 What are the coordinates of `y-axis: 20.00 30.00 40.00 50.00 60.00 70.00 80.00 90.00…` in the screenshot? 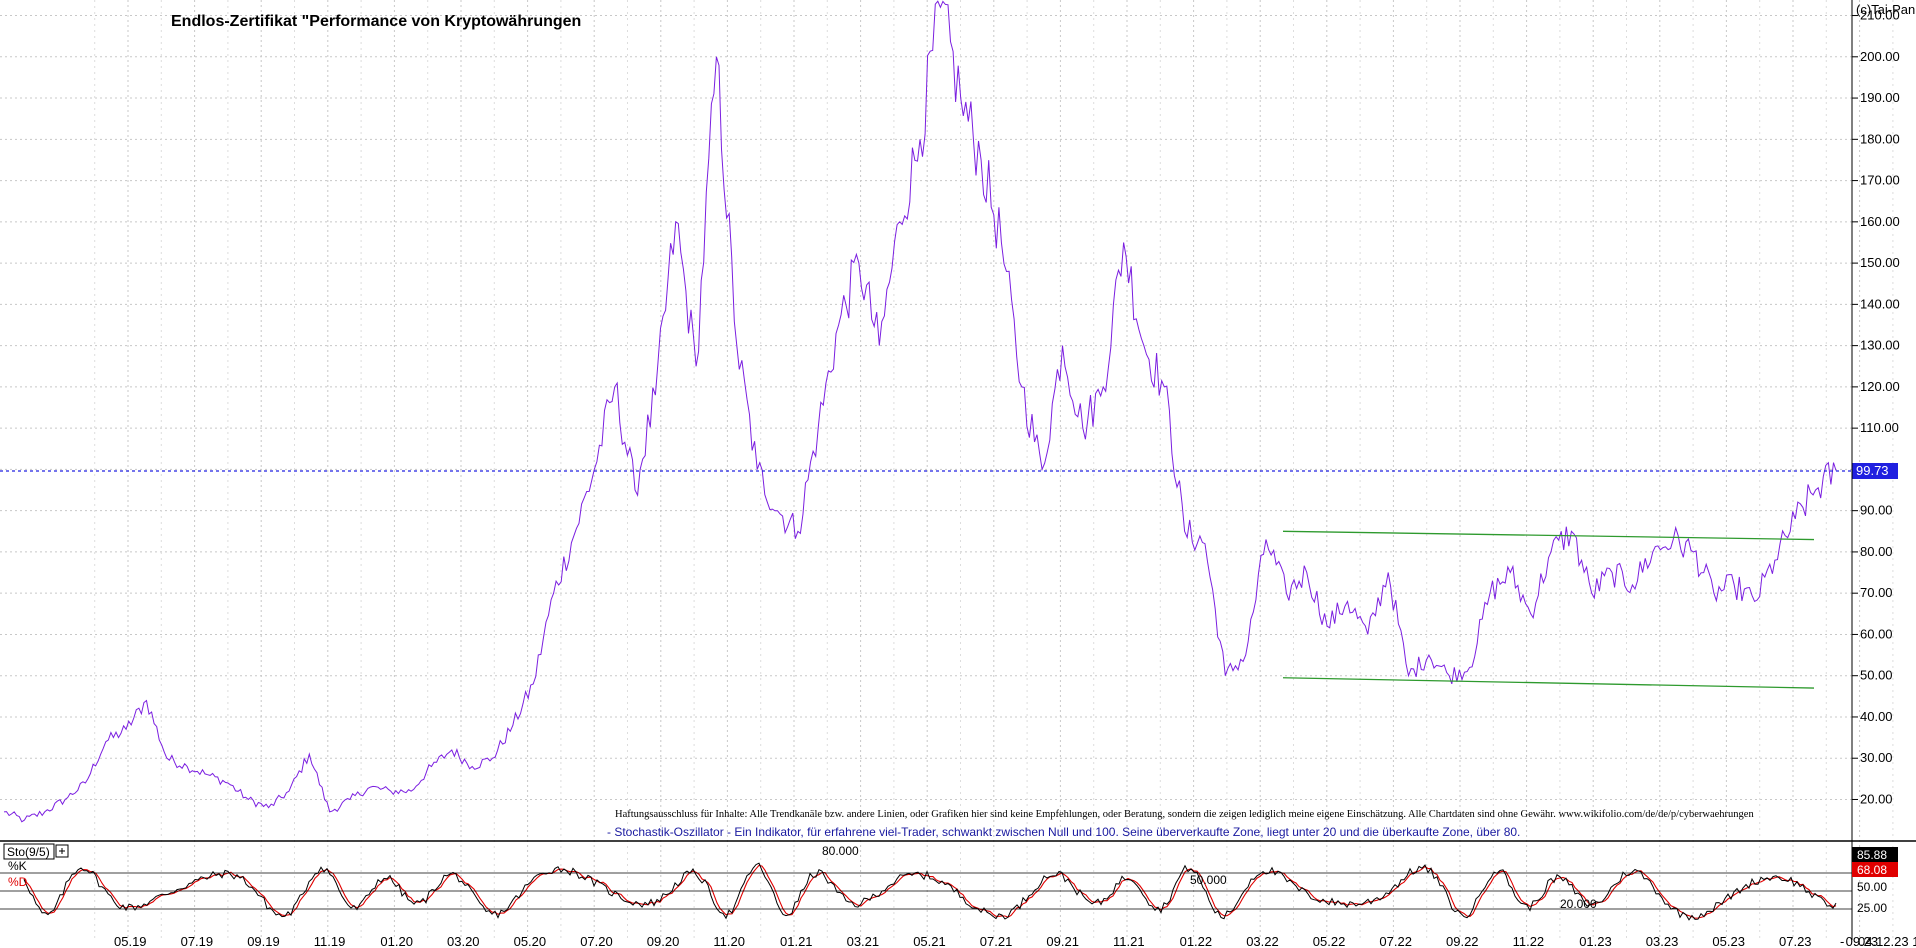 It's located at (1876, 407).